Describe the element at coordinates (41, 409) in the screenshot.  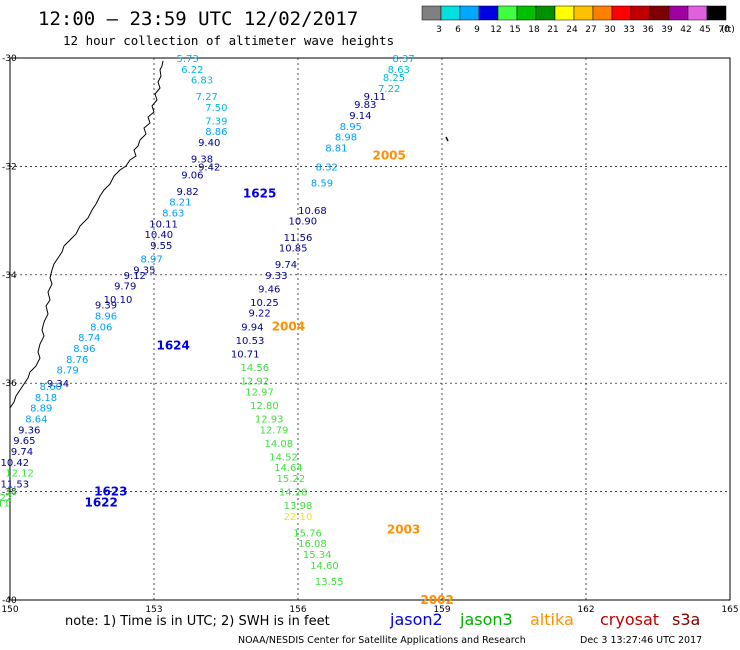
I see `swh-value: 8.89` at that location.